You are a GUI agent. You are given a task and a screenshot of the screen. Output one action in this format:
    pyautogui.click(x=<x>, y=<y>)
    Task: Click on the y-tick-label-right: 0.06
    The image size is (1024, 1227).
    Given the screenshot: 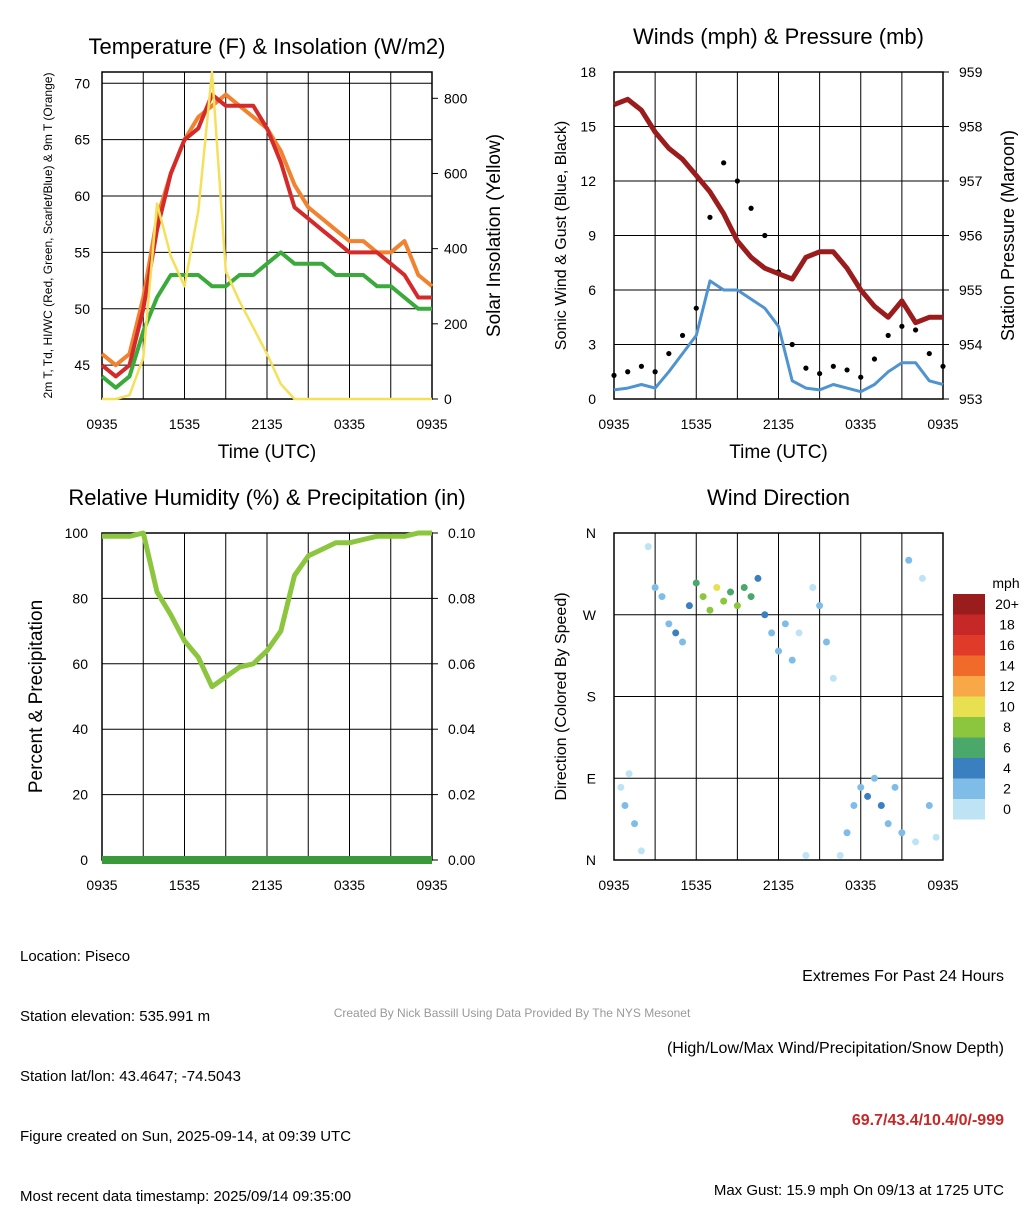 What is the action you would take?
    pyautogui.click(x=461, y=664)
    